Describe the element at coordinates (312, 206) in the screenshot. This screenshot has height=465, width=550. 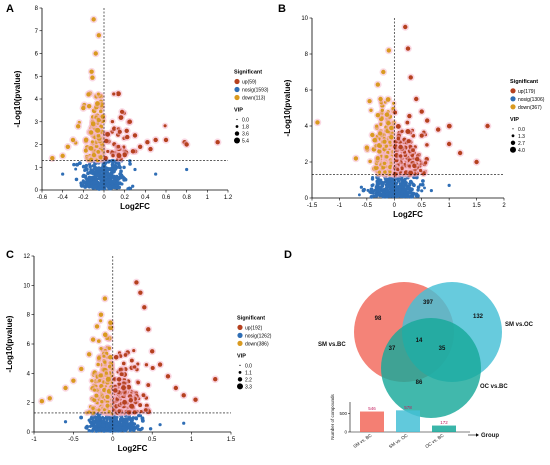
I see `x-tick-label: -1.5` at that location.